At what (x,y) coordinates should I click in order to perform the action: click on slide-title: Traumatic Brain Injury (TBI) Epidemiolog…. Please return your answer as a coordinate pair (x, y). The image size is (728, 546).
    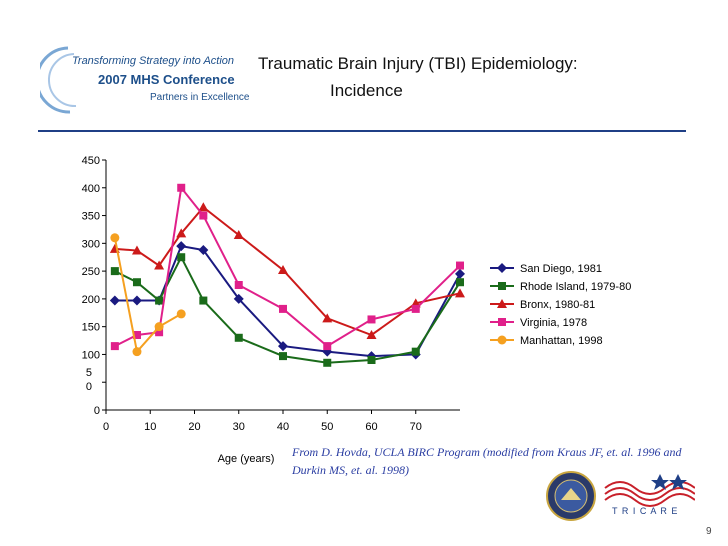
    Looking at the image, I should click on (458, 77).